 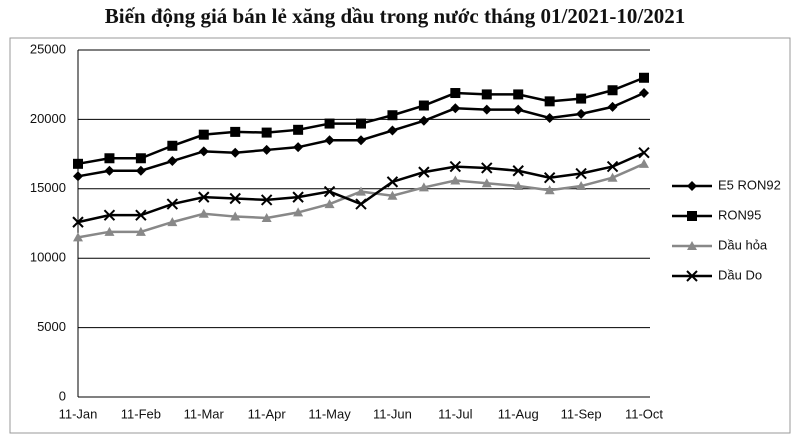 What do you see at coordinates (581, 413) in the screenshot?
I see `x-tick-label: 11-Sep` at bounding box center [581, 413].